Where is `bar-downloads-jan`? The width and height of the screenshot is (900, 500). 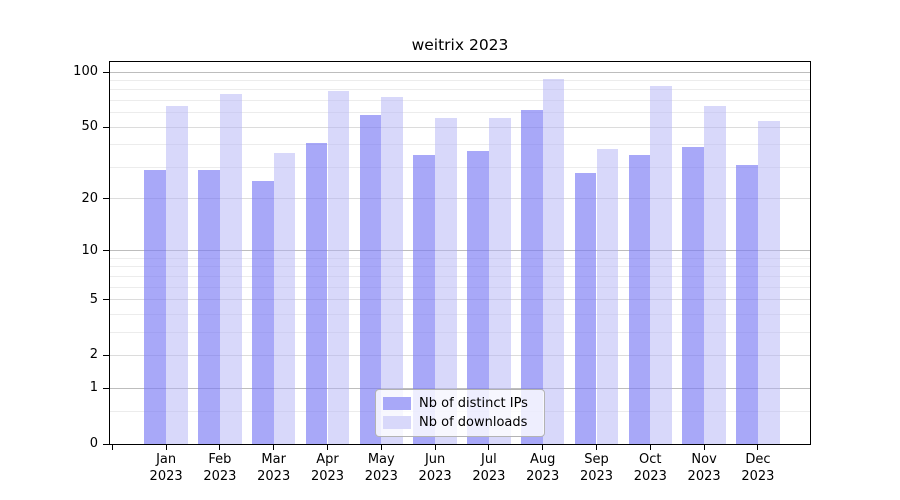 bar-downloads-jan is located at coordinates (177, 275).